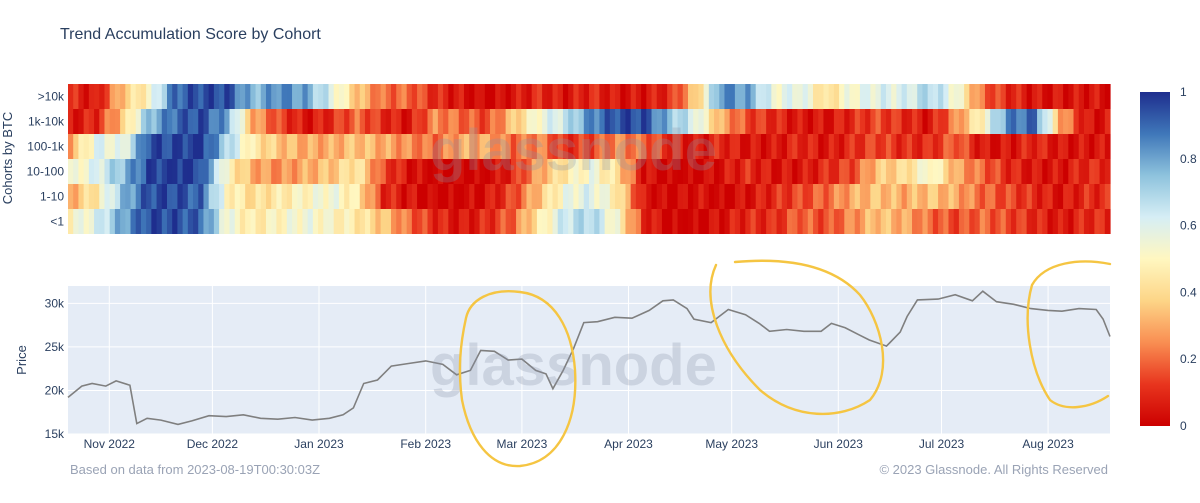 This screenshot has width=1200, height=503. Describe the element at coordinates (55, 434) in the screenshot. I see `price-y-tick-label: 15k` at that location.